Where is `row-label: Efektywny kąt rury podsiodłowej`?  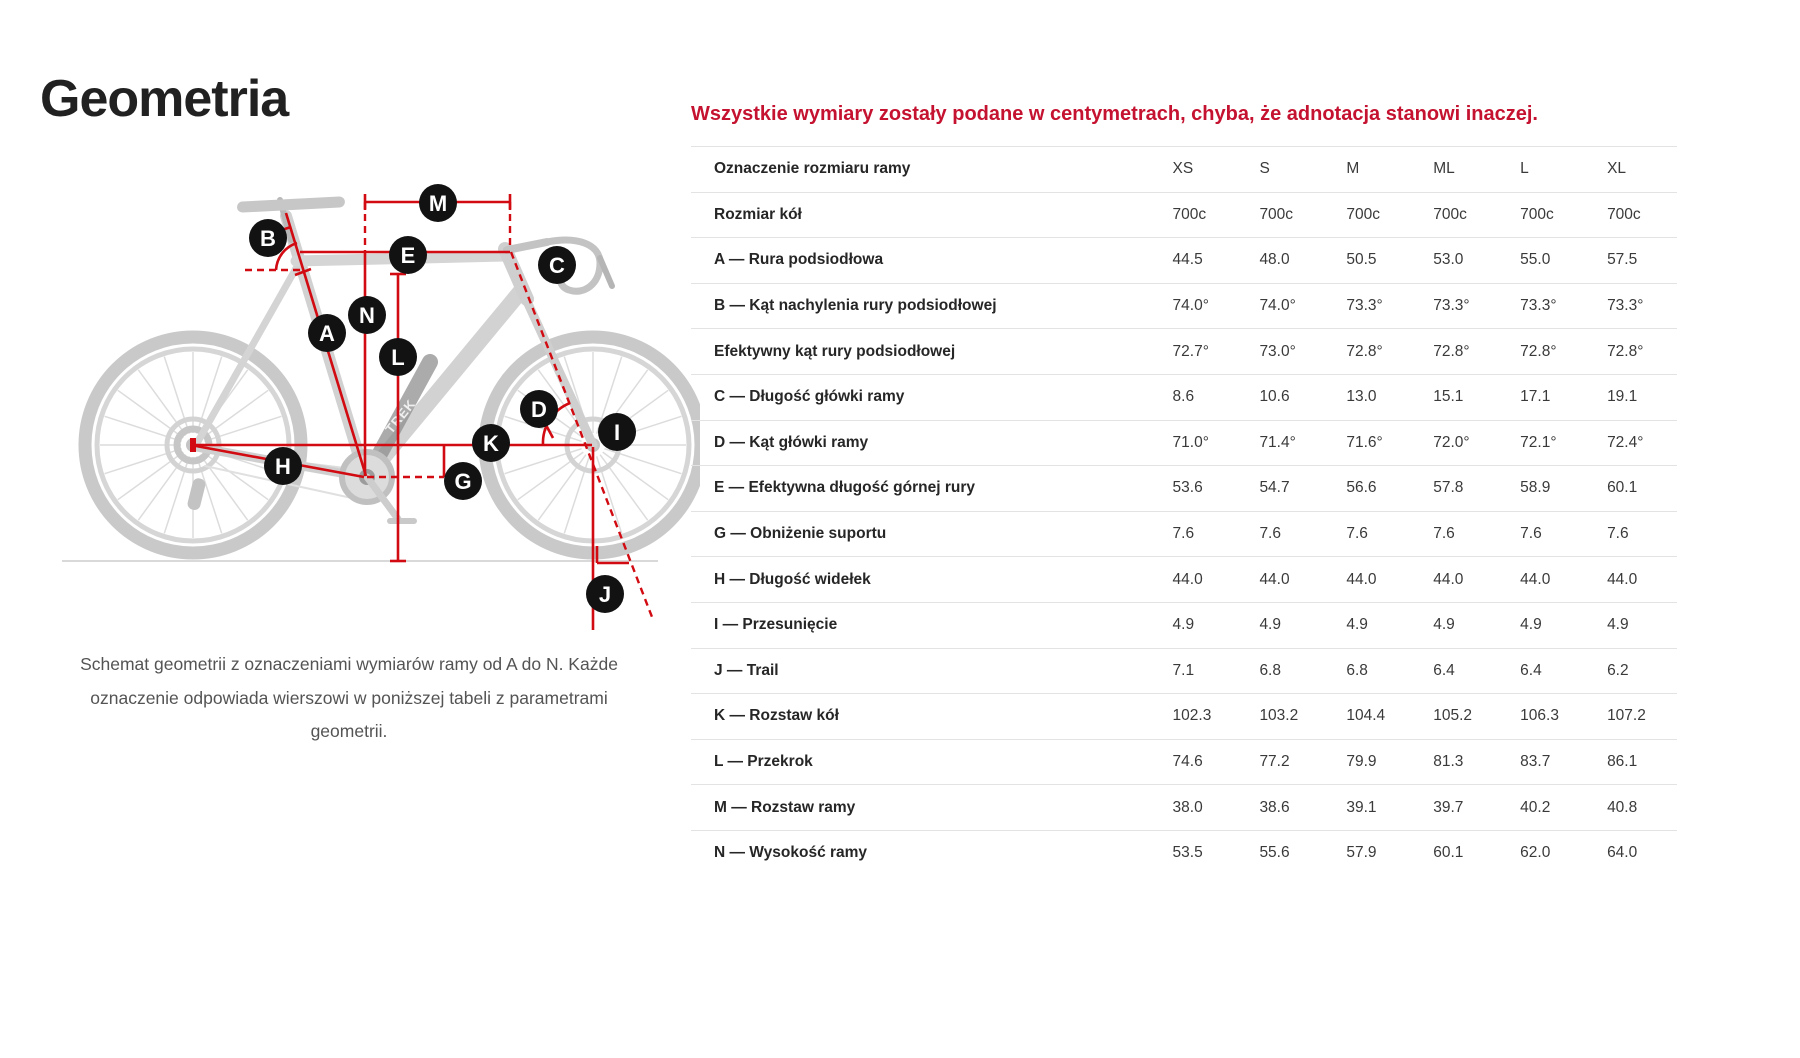
row-label: Efektywny kąt rury podsiodłowej is located at coordinates (835, 351).